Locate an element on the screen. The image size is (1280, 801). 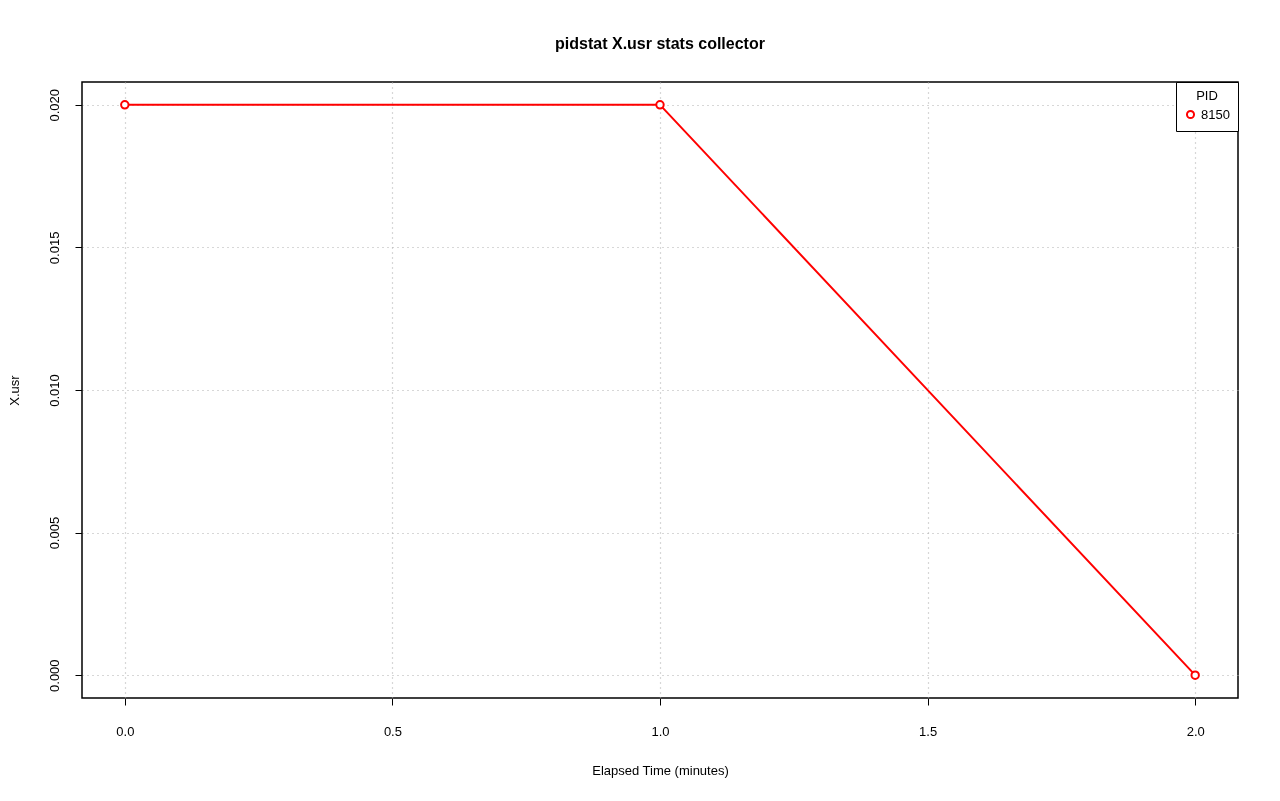
y-tick-label: 0.010 is located at coordinates (54, 390).